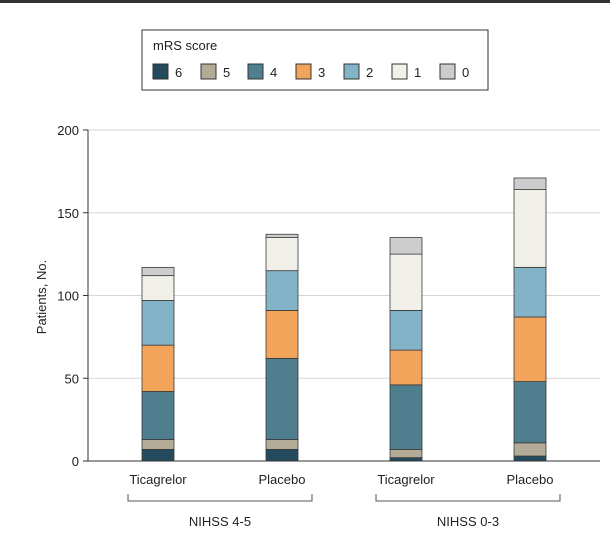 This screenshot has width=610, height=546. Describe the element at coordinates (68, 130) in the screenshot. I see `y-tick-label-200: 200` at that location.